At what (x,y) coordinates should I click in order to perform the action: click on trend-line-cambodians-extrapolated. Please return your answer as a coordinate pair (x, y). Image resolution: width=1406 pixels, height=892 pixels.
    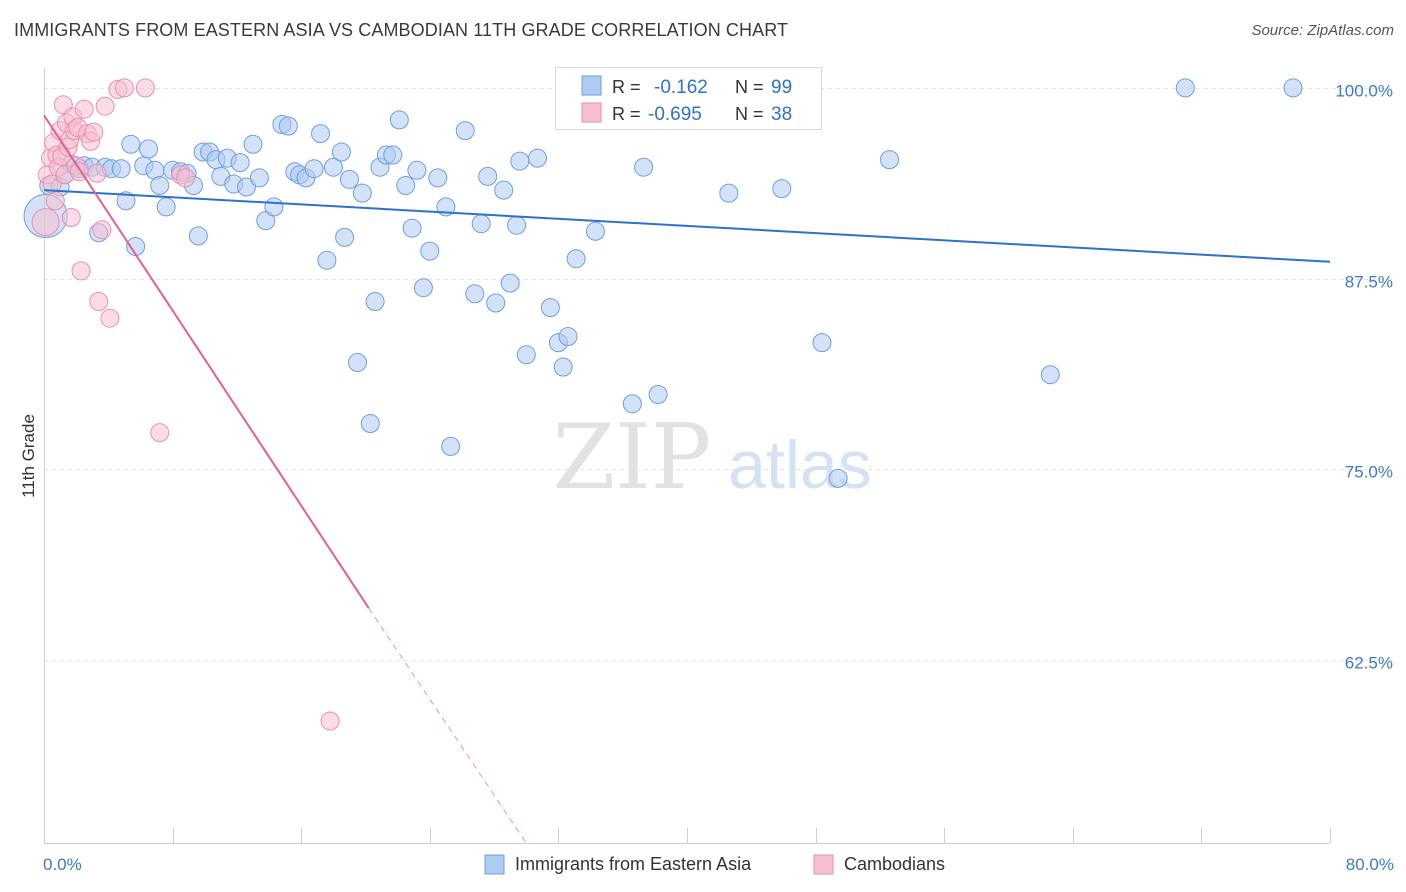
    Looking at the image, I should click on (447, 725).